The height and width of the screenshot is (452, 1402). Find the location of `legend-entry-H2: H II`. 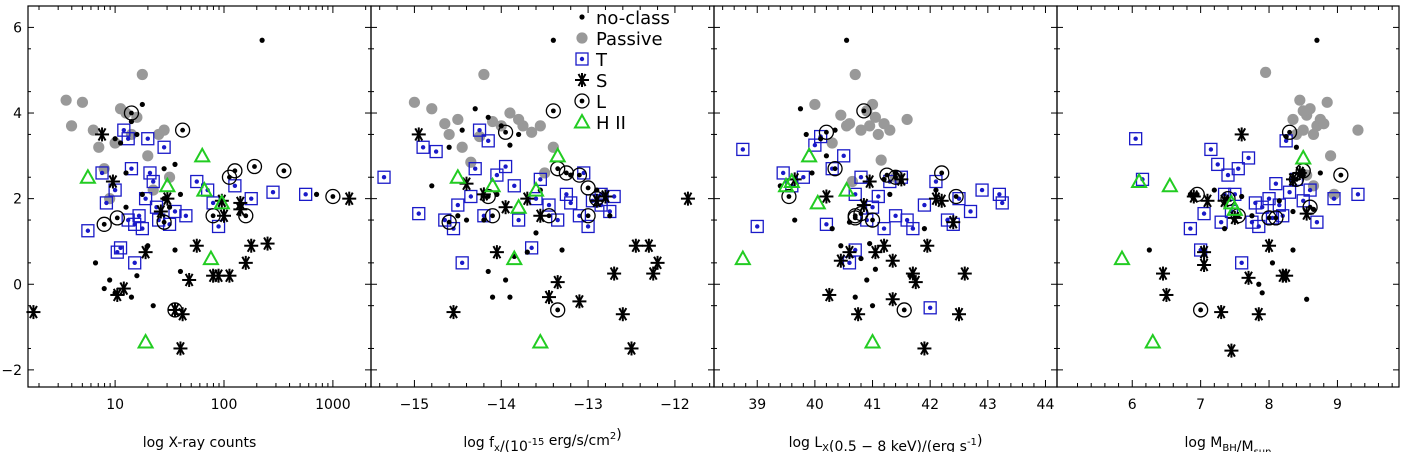

legend-entry-H2: H II is located at coordinates (599, 123).